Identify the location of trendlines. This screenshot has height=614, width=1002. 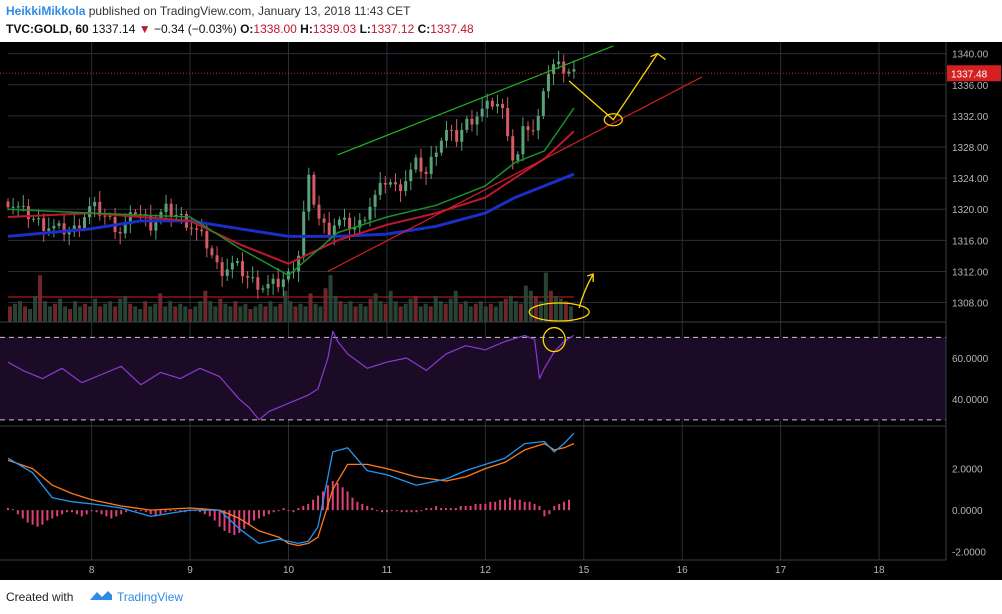
(515, 158).